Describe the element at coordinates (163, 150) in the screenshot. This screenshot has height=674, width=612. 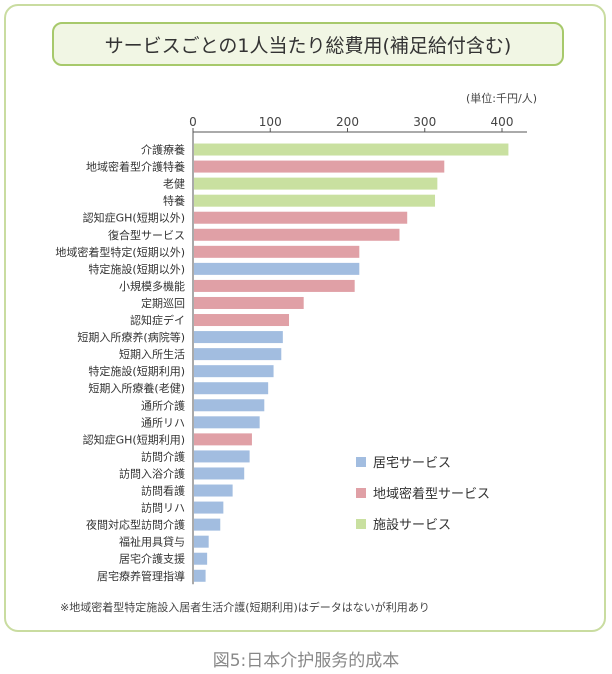
I see `category-label: 介護療養` at that location.